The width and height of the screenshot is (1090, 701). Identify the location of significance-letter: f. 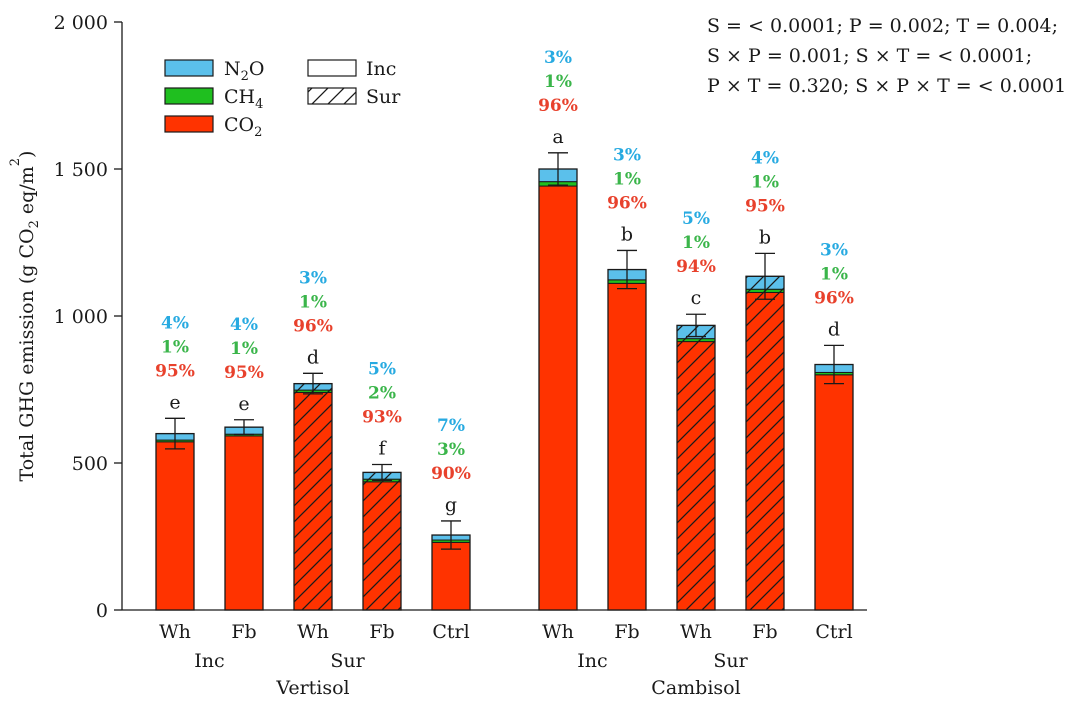
(382, 448).